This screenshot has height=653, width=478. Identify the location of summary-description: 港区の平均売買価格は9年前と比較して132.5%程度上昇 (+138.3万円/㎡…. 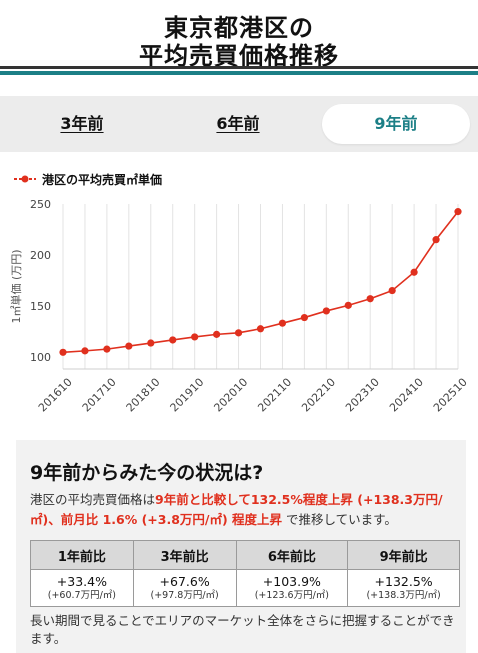
(236, 509).